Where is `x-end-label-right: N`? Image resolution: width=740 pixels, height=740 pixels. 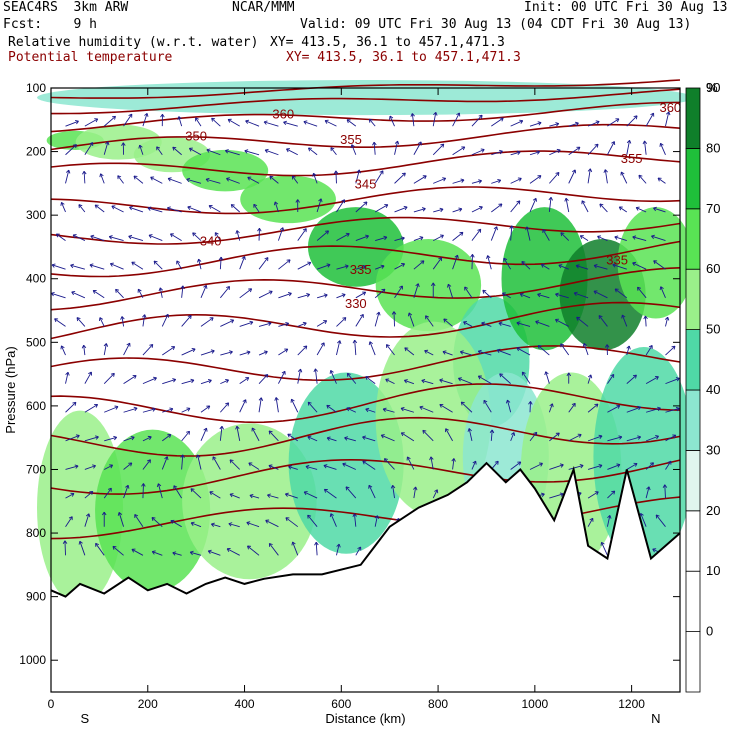 x-end-label-right: N is located at coordinates (655, 718).